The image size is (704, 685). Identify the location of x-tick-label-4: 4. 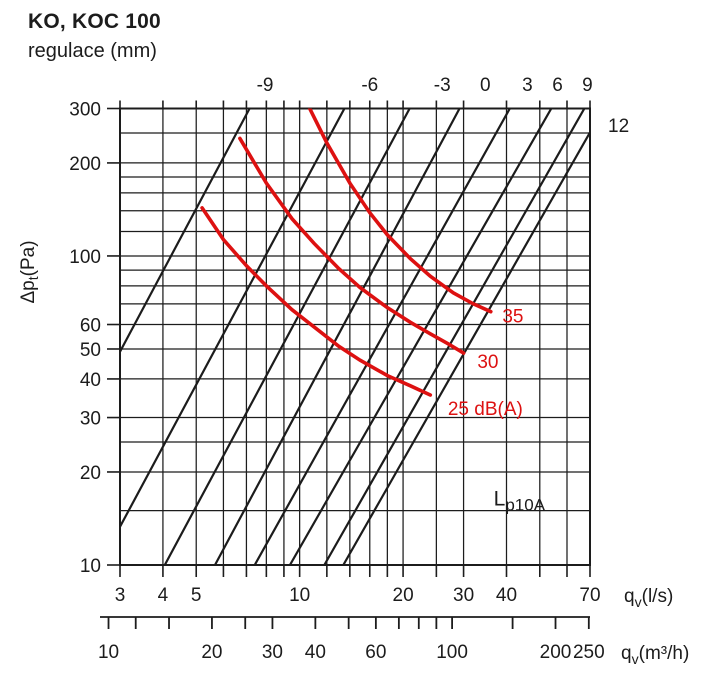
(163, 595).